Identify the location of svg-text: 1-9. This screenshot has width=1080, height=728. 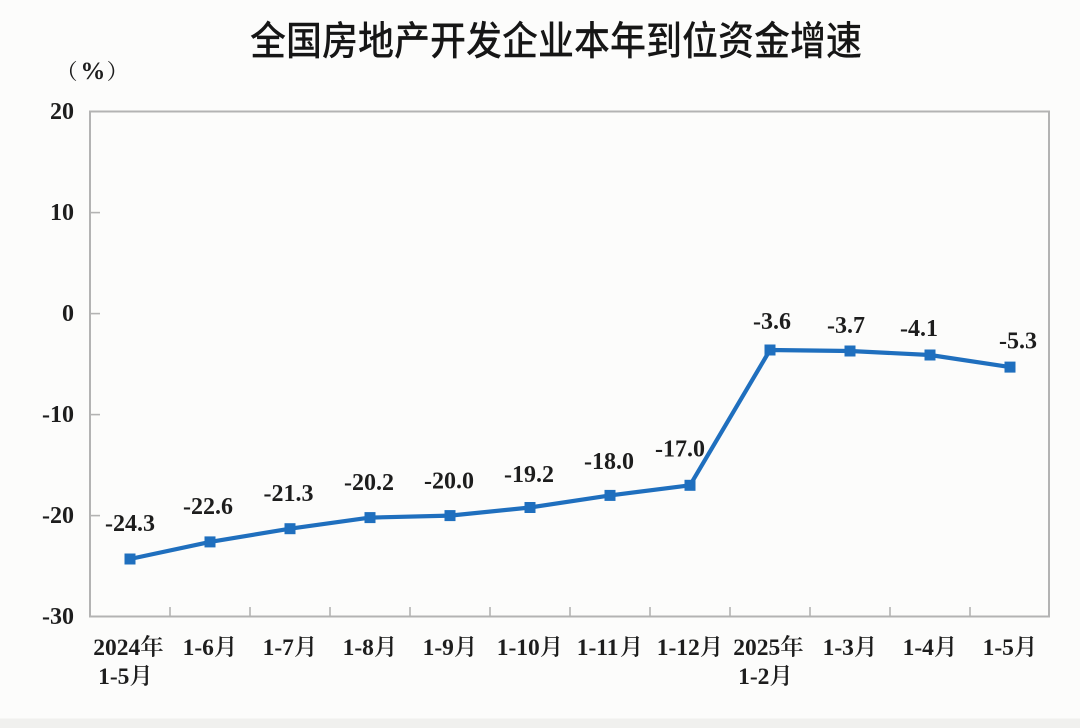
(438, 648).